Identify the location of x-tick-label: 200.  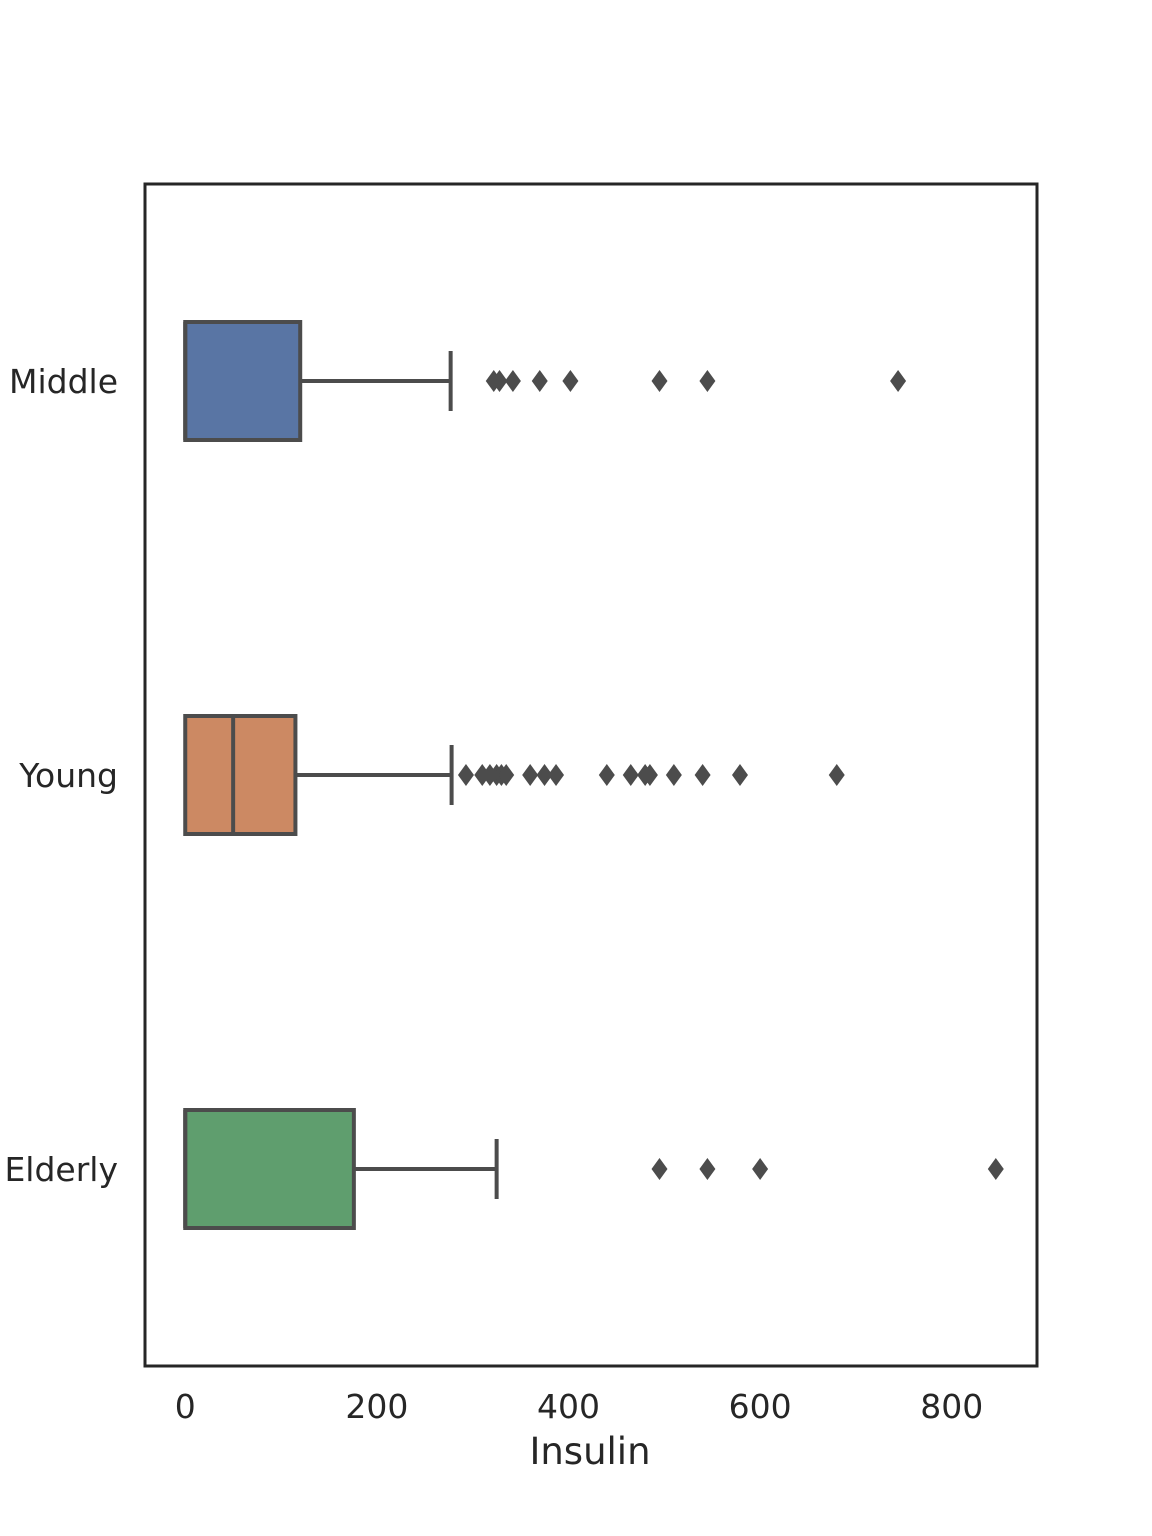
(376, 1406).